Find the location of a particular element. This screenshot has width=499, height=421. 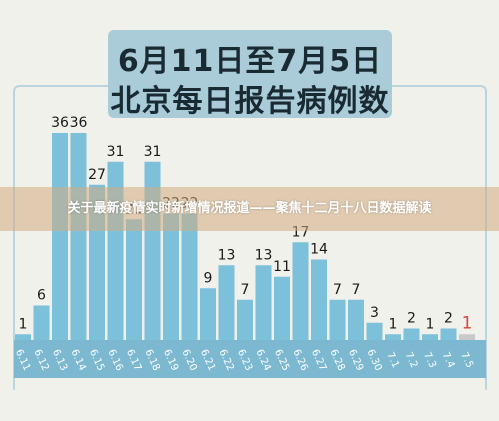

bar-6.11 is located at coordinates (23, 337).